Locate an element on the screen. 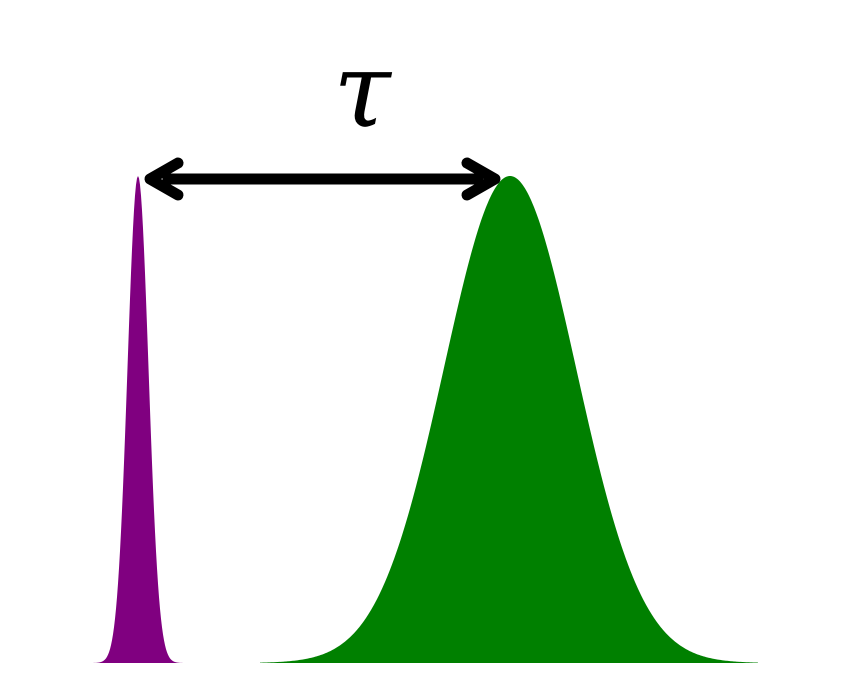 The width and height of the screenshot is (843, 678). narrow-pulse is located at coordinates (139, 419).